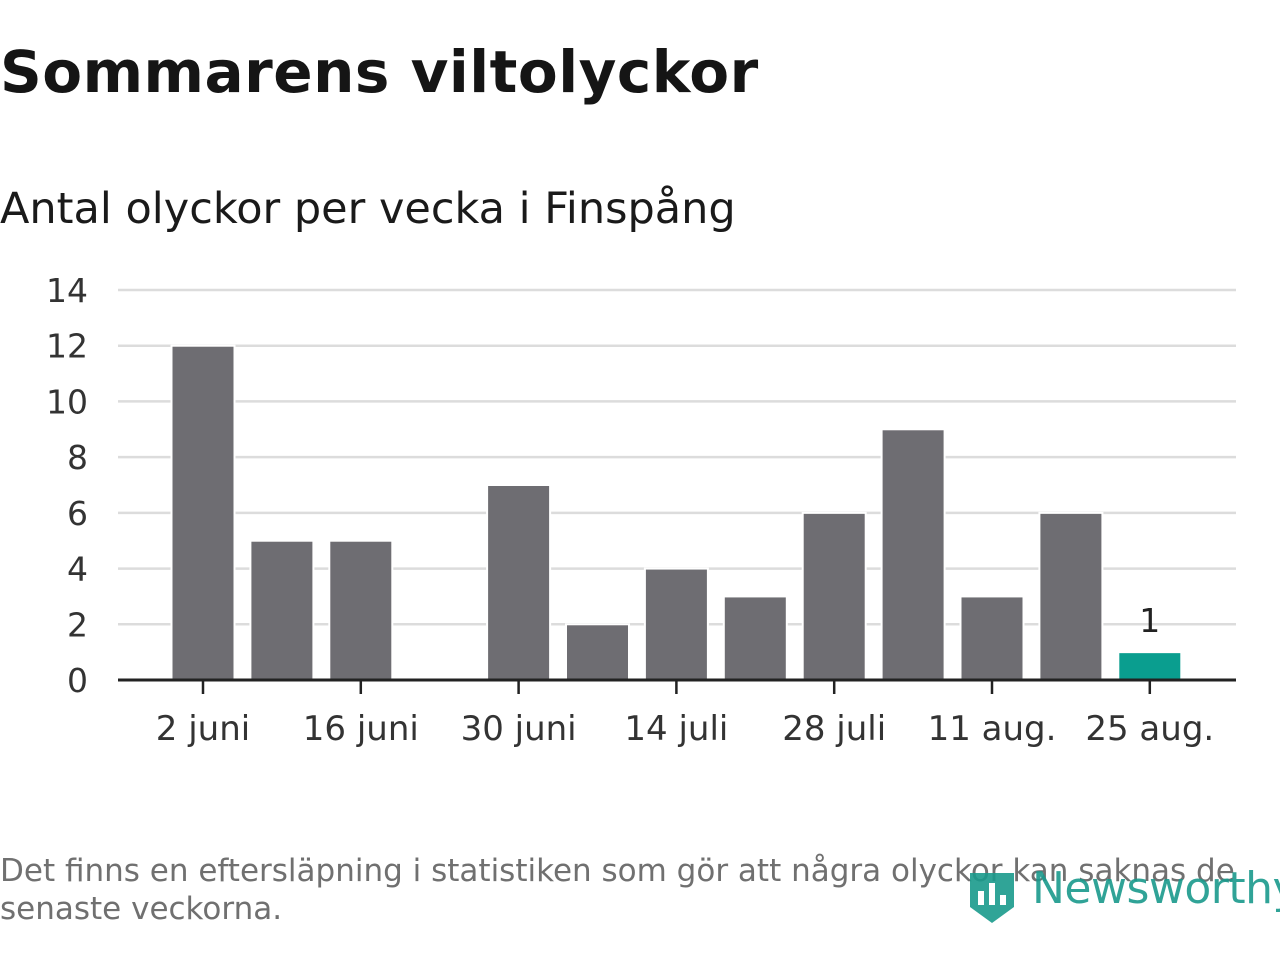 The width and height of the screenshot is (1280, 960). I want to click on x-tick-label: 25 aug., so click(1149, 729).